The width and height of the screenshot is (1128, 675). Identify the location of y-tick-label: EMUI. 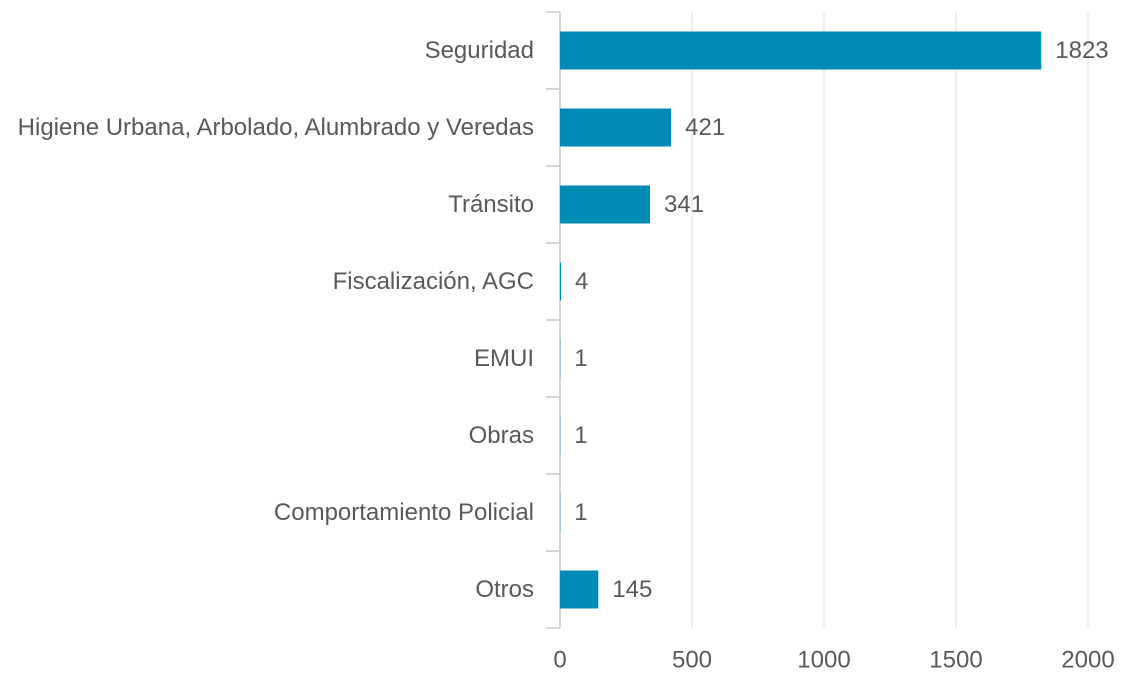
(504, 358).